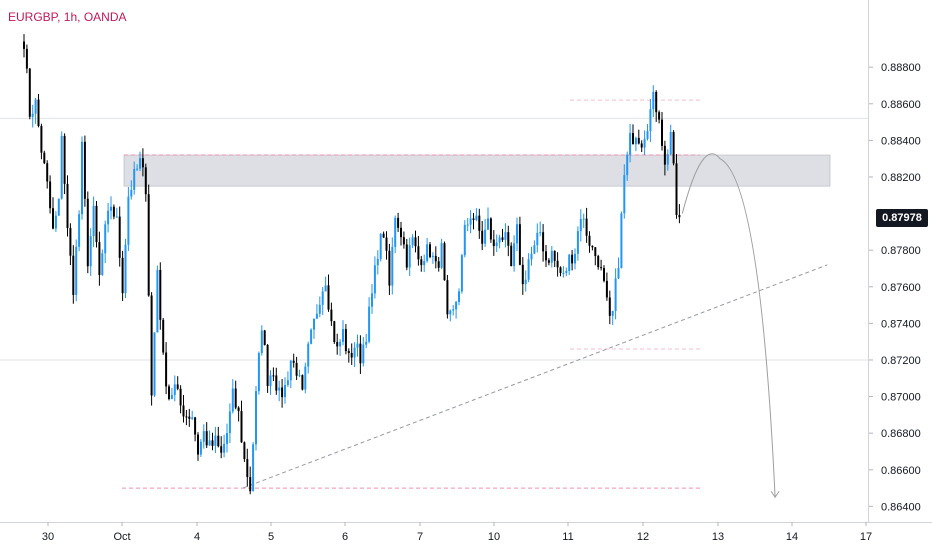 The height and width of the screenshot is (550, 932). Describe the element at coordinates (901, 361) in the screenshot. I see `y-tick-label: 0.87200` at that location.